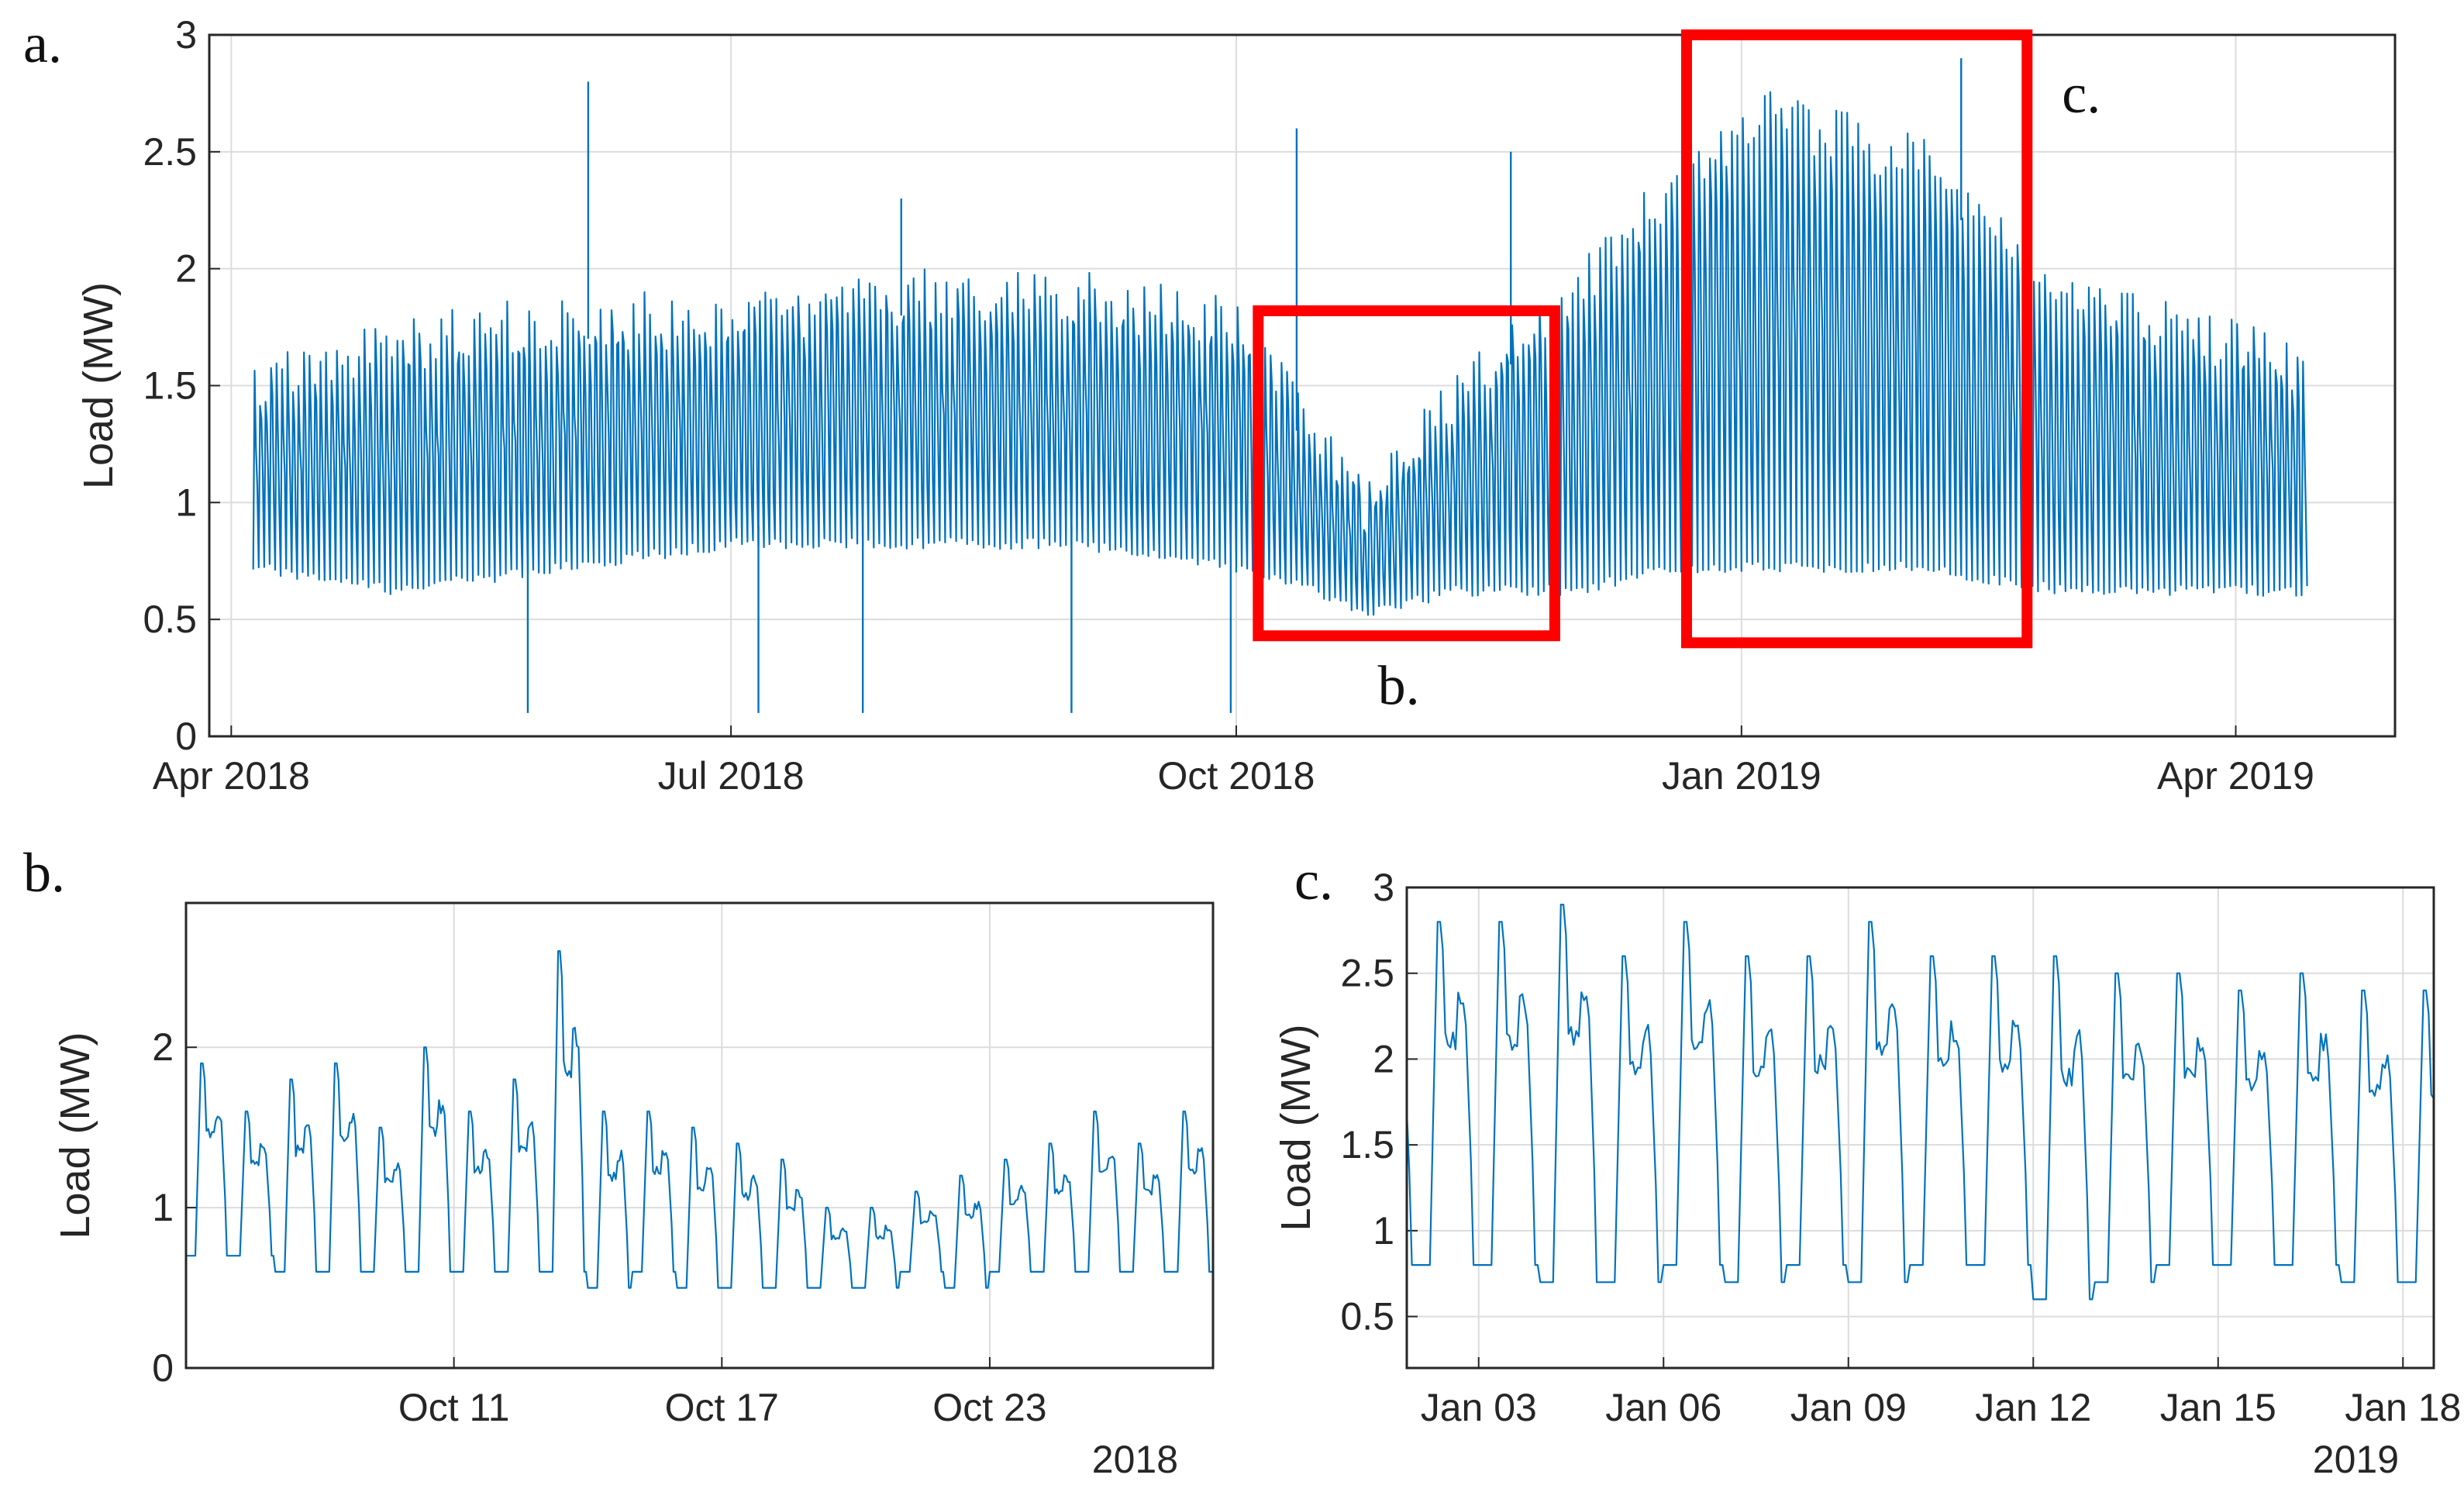 The image size is (2464, 1492). I want to click on chart-b-ytick-label: 1, so click(163, 1207).